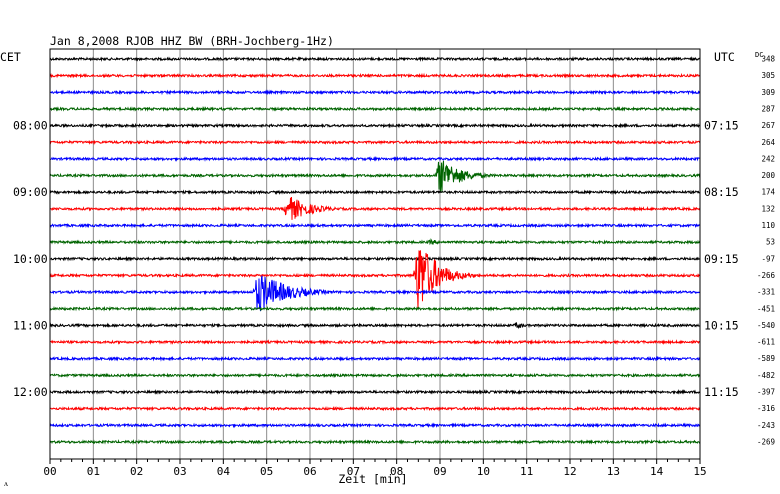  Describe the element at coordinates (768, 158) in the screenshot. I see `dc-offset-7: 242` at that location.